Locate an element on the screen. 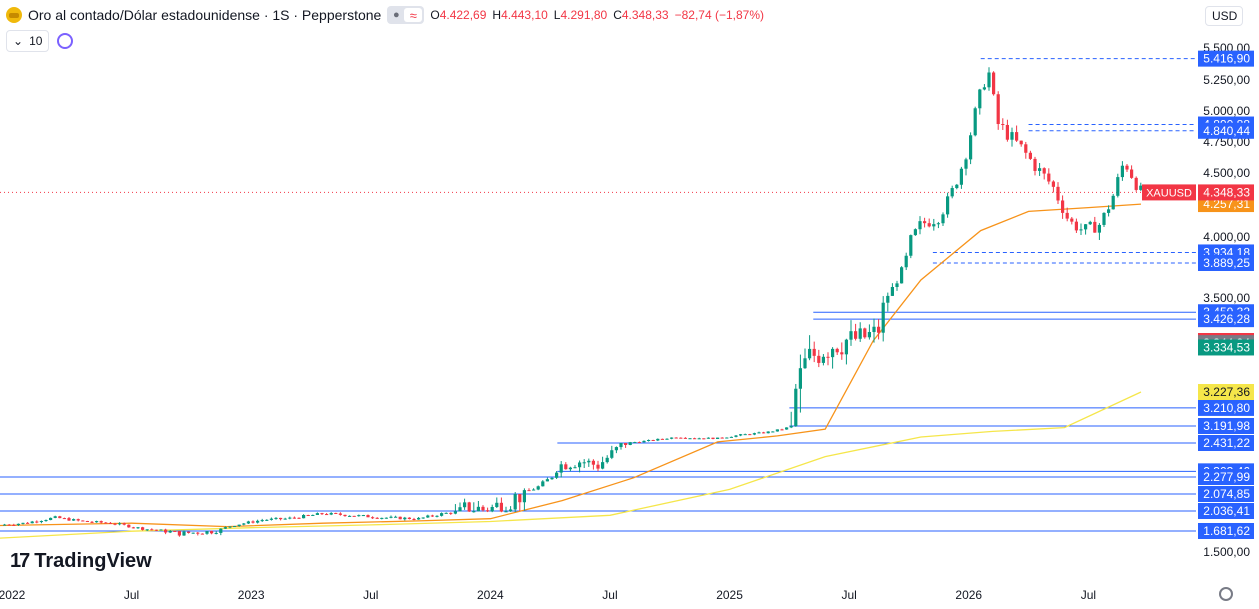 The image size is (1259, 609). level-price-label-0-bg is located at coordinates (1226, 58).